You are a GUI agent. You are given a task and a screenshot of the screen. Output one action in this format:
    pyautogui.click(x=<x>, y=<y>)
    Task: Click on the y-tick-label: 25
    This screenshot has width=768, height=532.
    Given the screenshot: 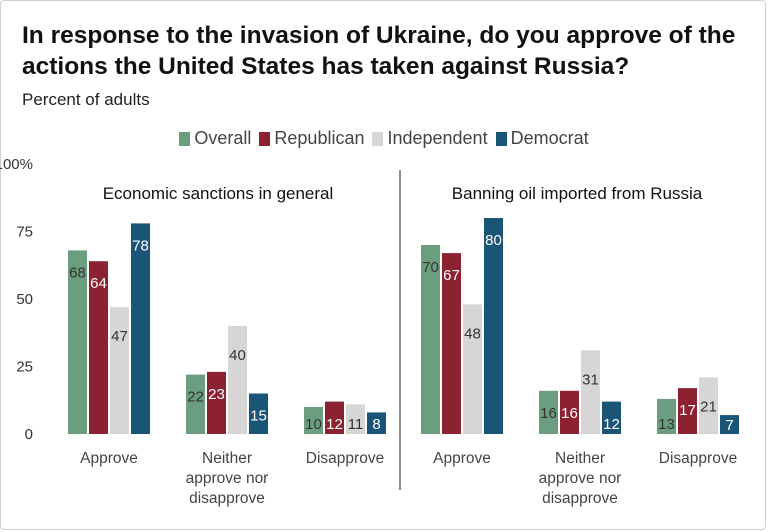 What is the action you would take?
    pyautogui.click(x=24, y=367)
    